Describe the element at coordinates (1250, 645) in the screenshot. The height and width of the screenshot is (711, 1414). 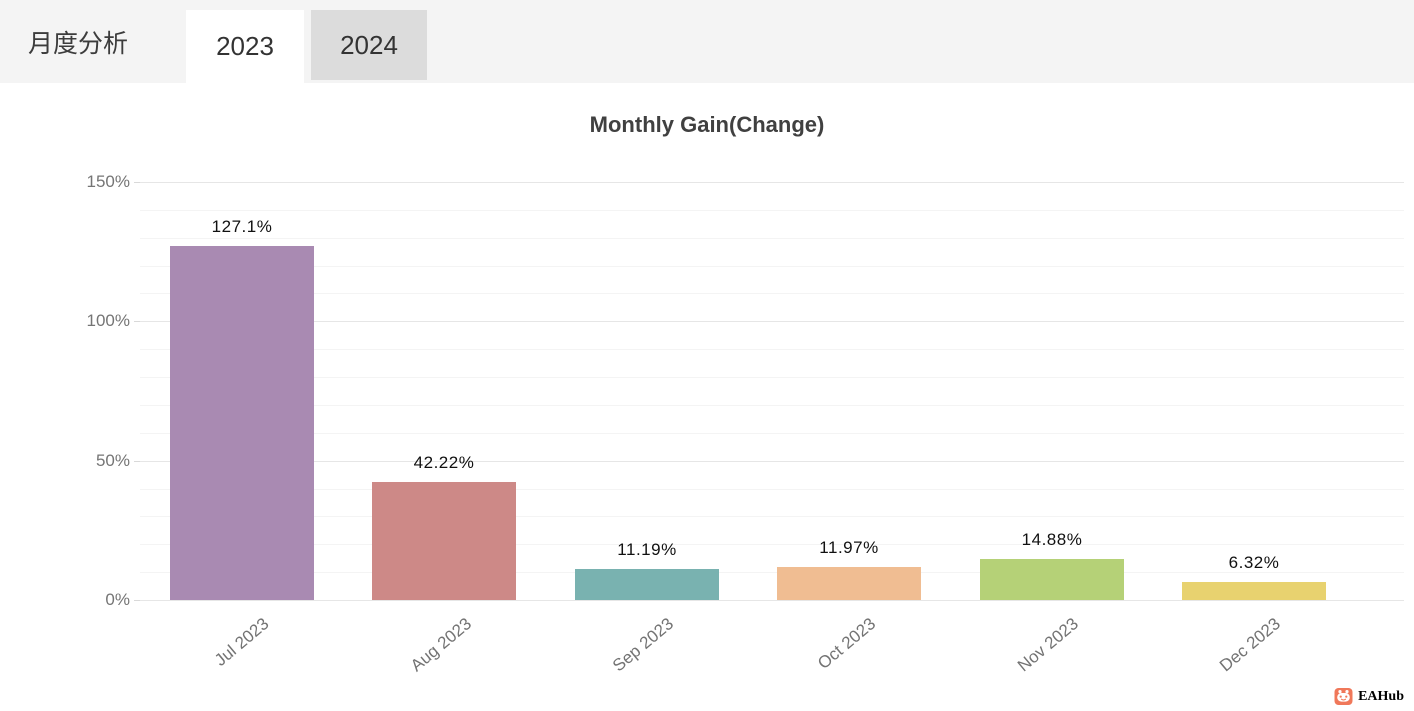
I see `x-axis-label-dec-2023: Dec 2023` at that location.